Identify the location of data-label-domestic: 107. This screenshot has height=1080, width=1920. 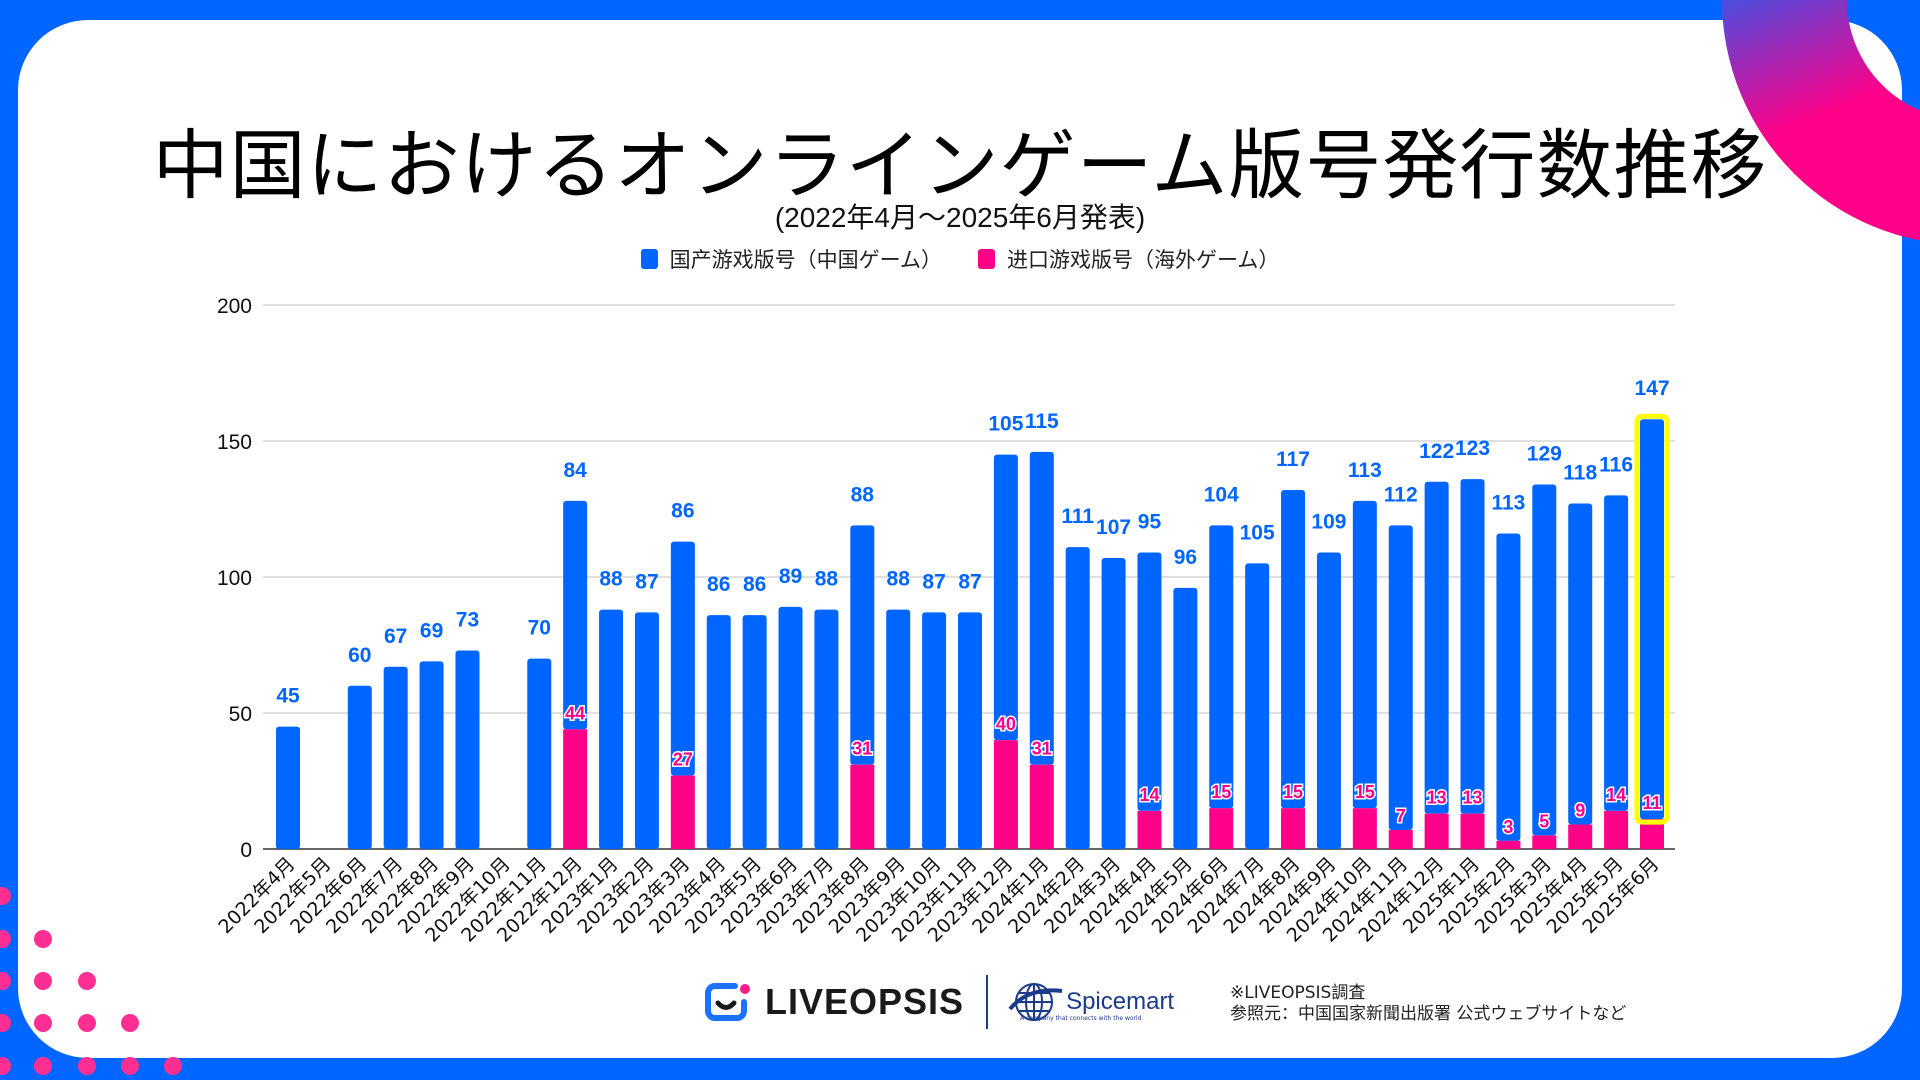
(1113, 527).